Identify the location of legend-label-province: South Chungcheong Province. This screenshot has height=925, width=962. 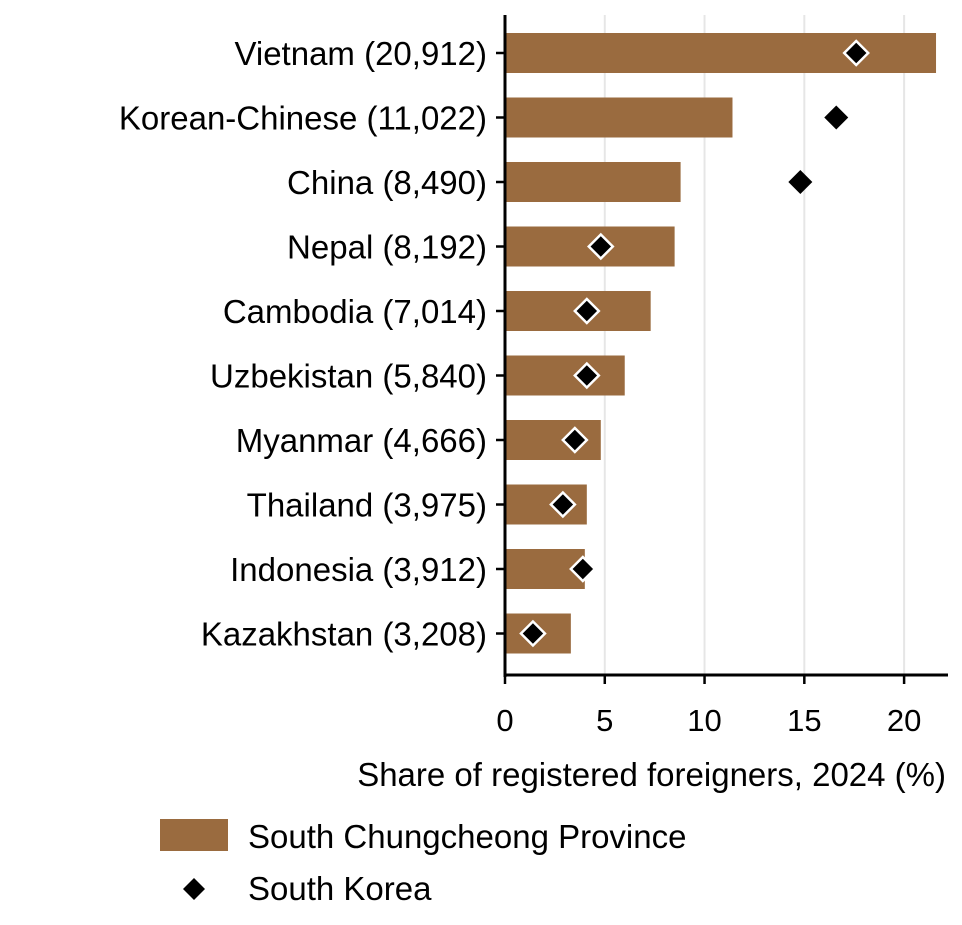
(467, 836).